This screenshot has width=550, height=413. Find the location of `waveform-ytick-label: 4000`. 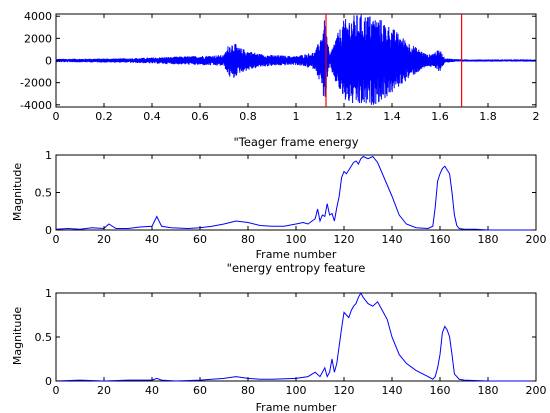

waveform-ytick-label: 4000 is located at coordinates (38, 16).